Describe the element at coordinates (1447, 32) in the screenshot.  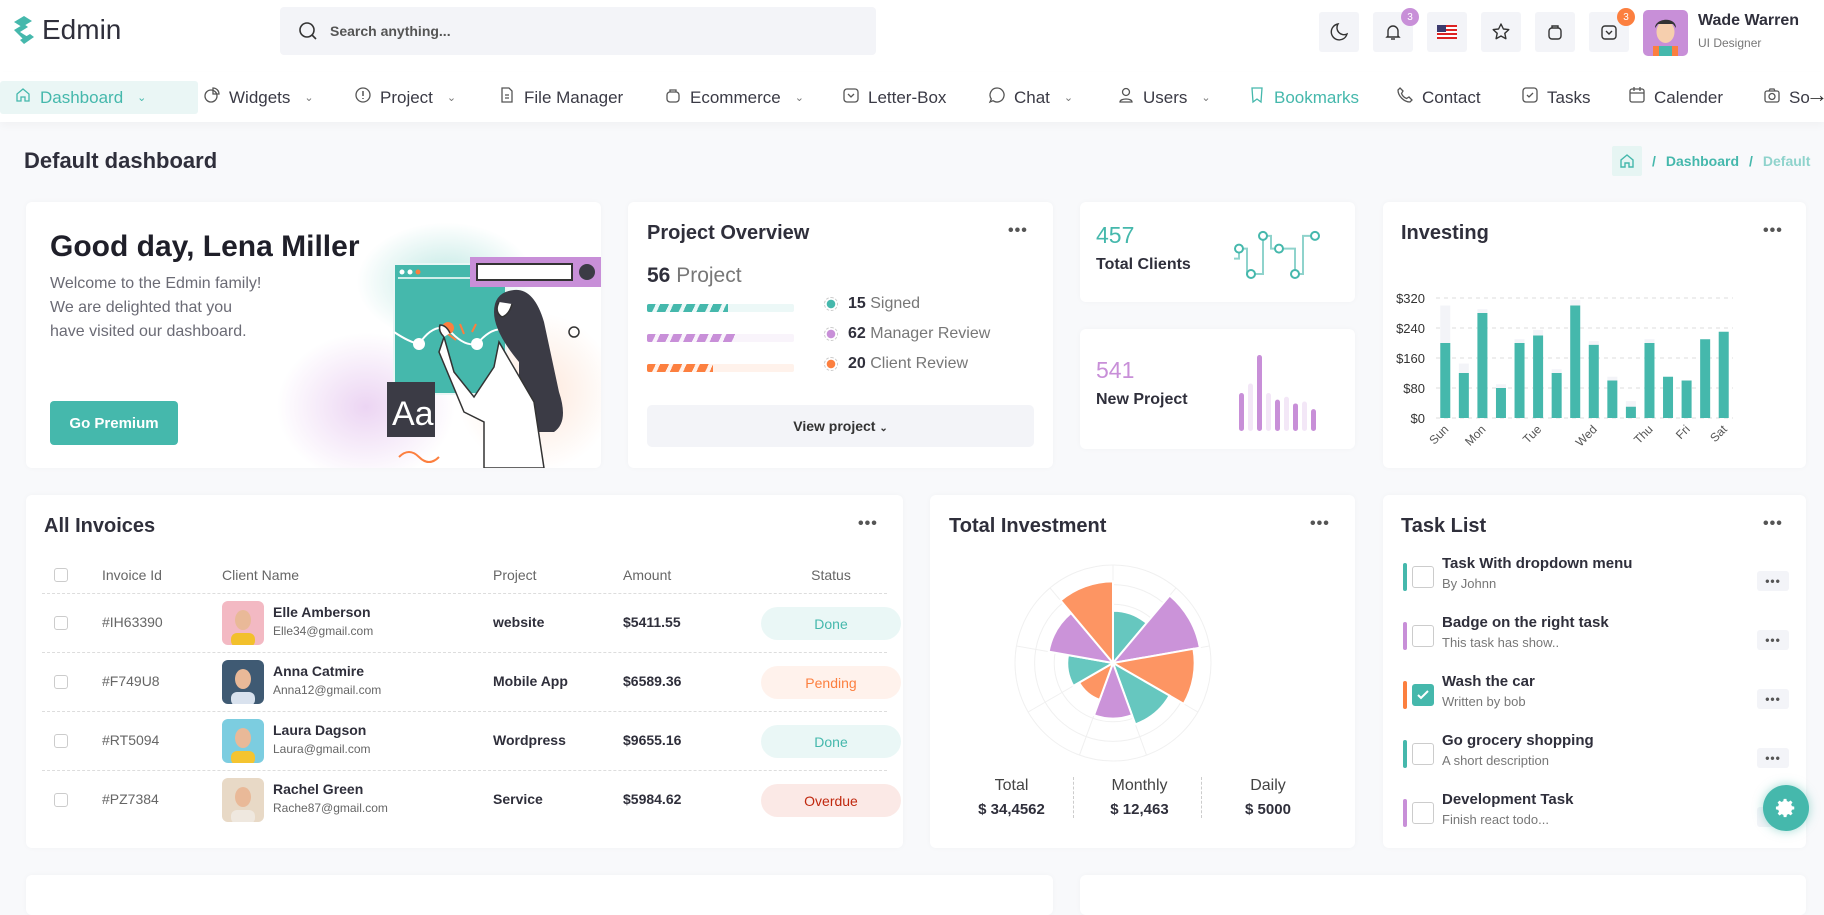
I see `language-button` at that location.